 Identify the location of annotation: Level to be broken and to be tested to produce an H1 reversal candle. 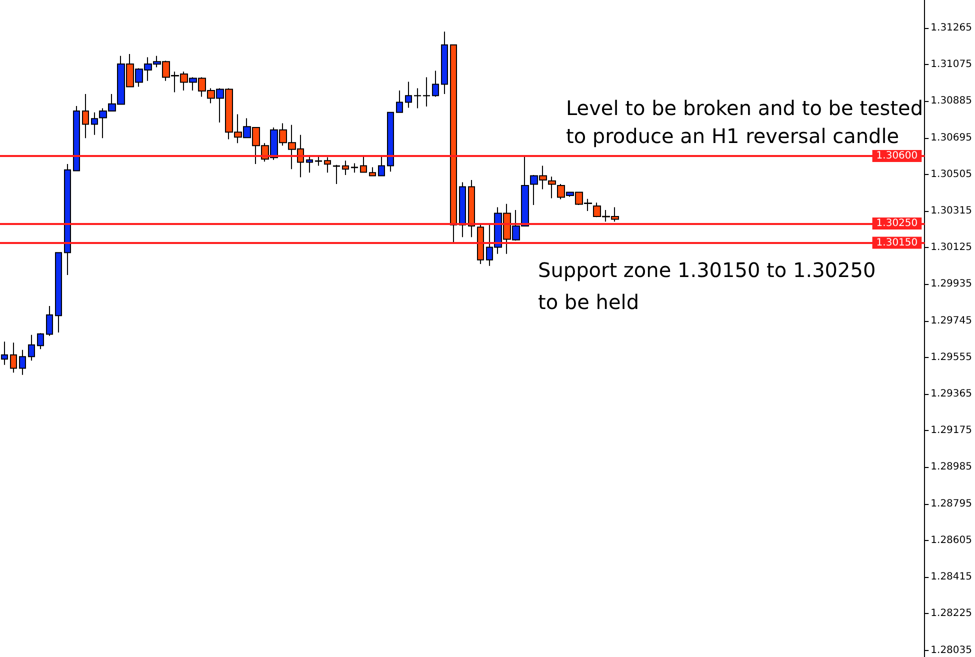
(745, 122).